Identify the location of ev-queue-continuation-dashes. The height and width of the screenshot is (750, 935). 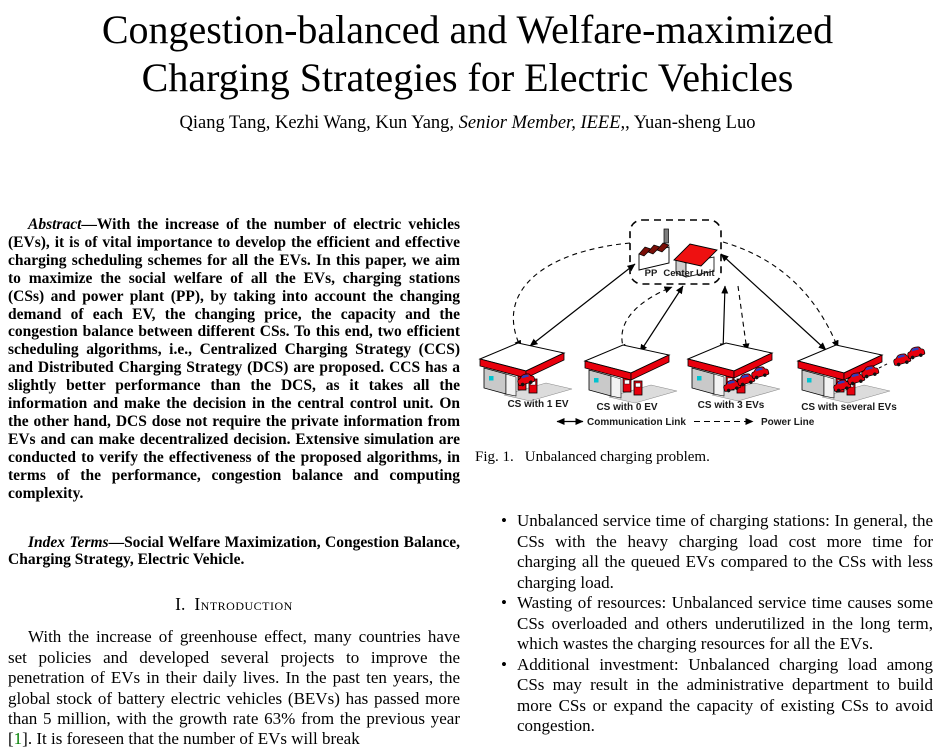
(884, 365).